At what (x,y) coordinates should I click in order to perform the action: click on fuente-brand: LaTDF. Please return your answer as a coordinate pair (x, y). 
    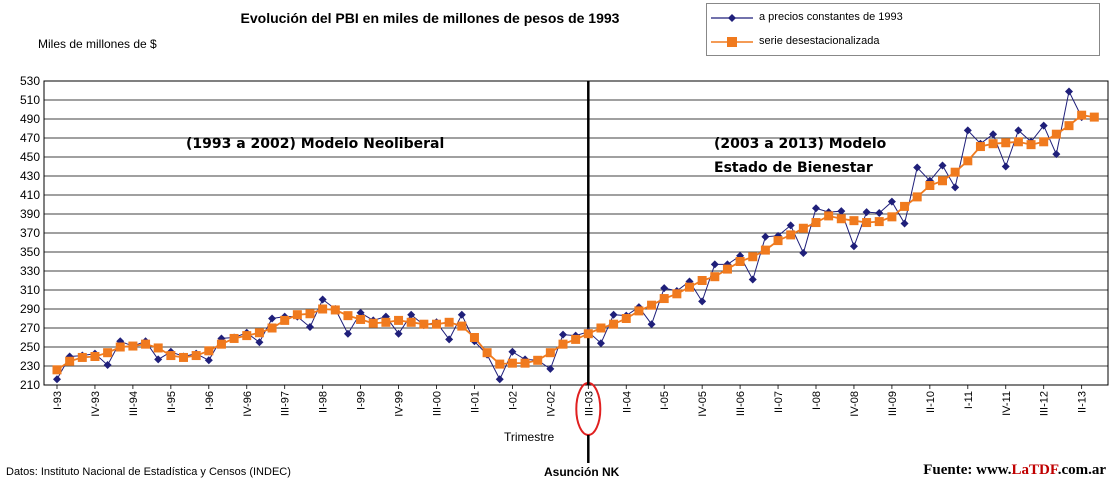
    Looking at the image, I should click on (1034, 470).